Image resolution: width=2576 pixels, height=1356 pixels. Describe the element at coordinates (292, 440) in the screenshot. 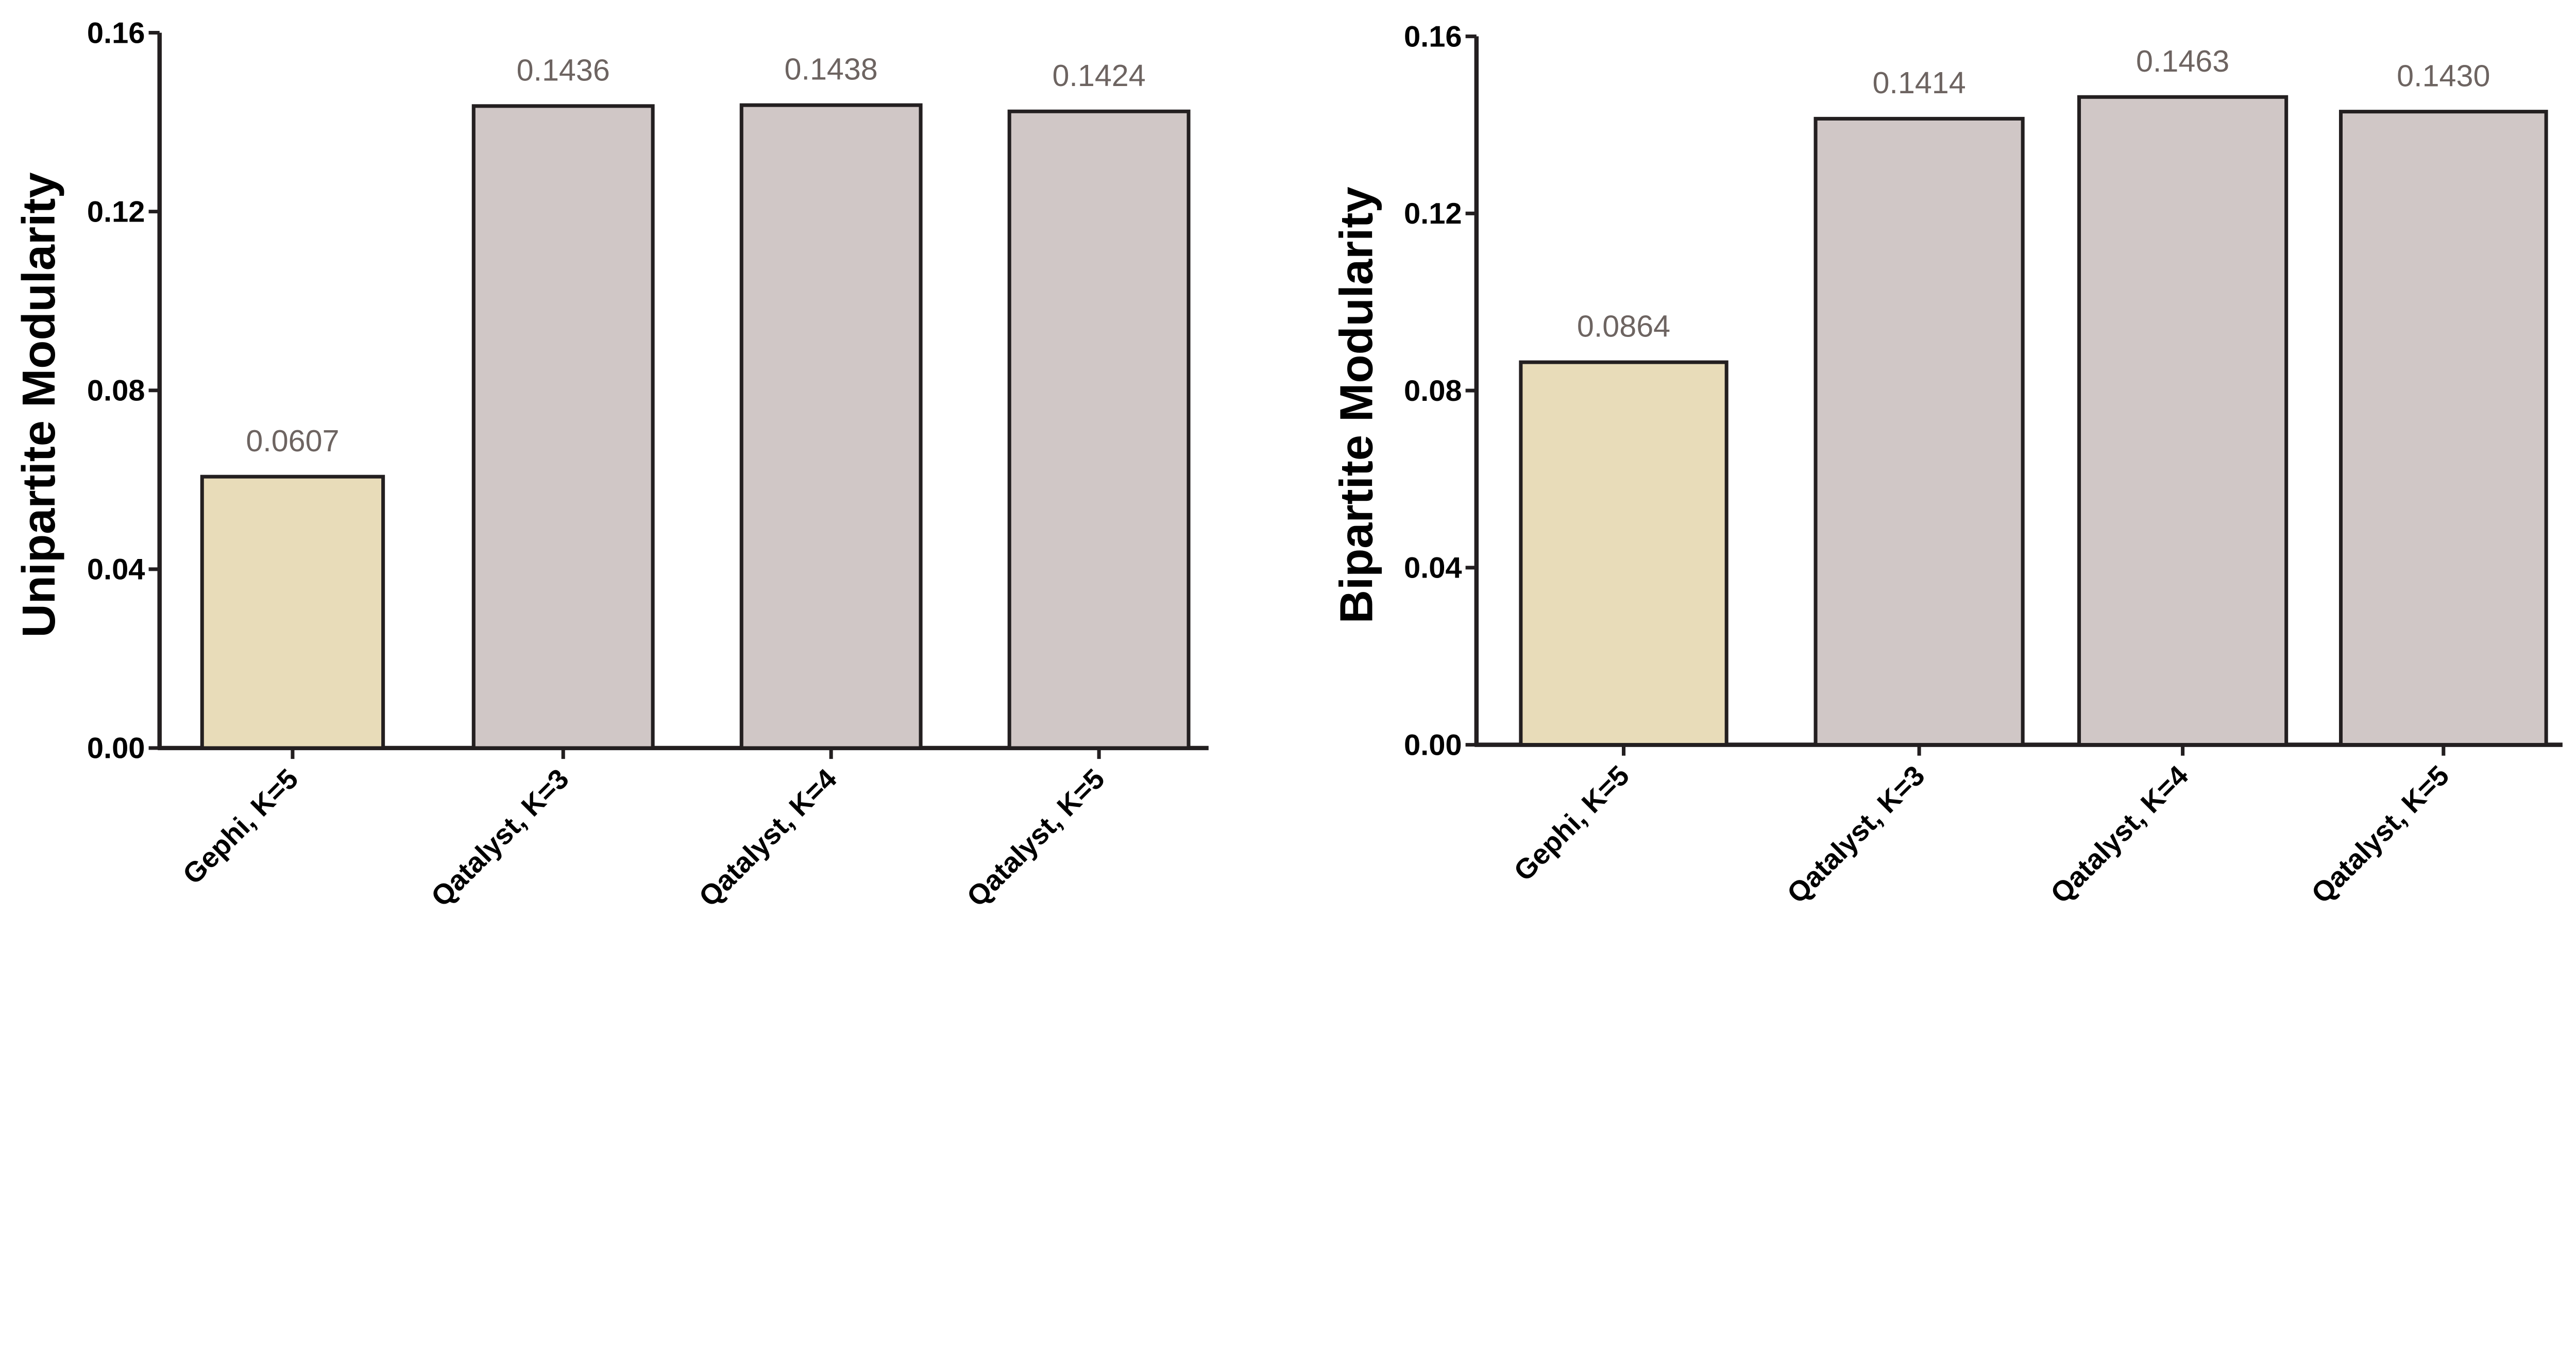

I see `data-label: 0.0607` at that location.